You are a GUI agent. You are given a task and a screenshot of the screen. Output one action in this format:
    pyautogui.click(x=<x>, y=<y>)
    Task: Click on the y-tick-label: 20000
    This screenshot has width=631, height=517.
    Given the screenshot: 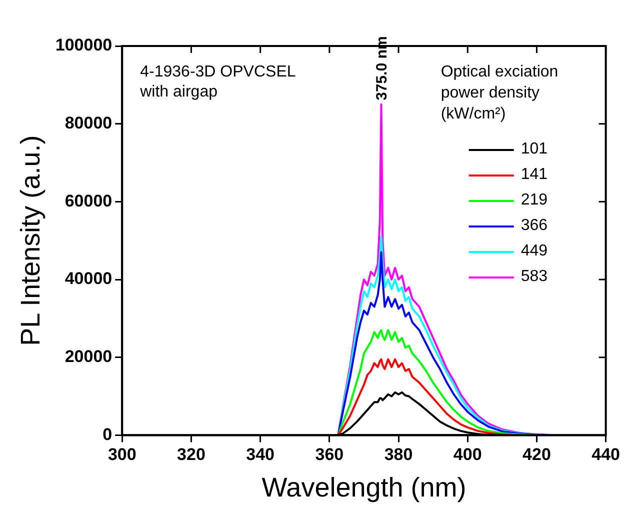 What is the action you would take?
    pyautogui.click(x=88, y=356)
    